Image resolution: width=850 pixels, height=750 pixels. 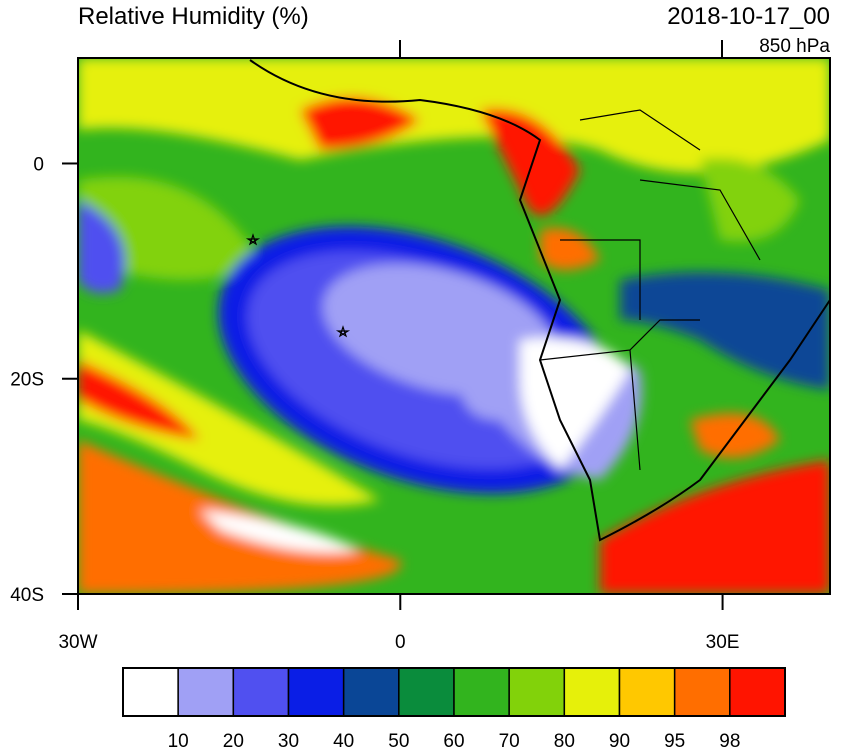 What do you see at coordinates (509, 740) in the screenshot?
I see `colorbar-label: 70` at bounding box center [509, 740].